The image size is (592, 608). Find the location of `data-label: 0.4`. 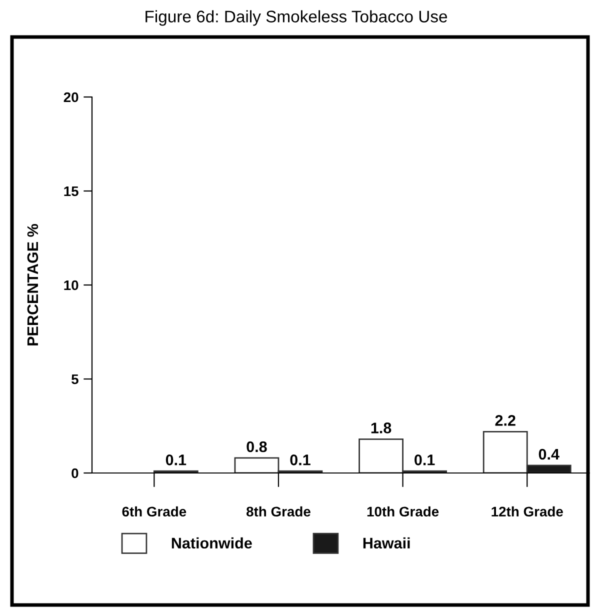

data-label: 0.4 is located at coordinates (549, 454).